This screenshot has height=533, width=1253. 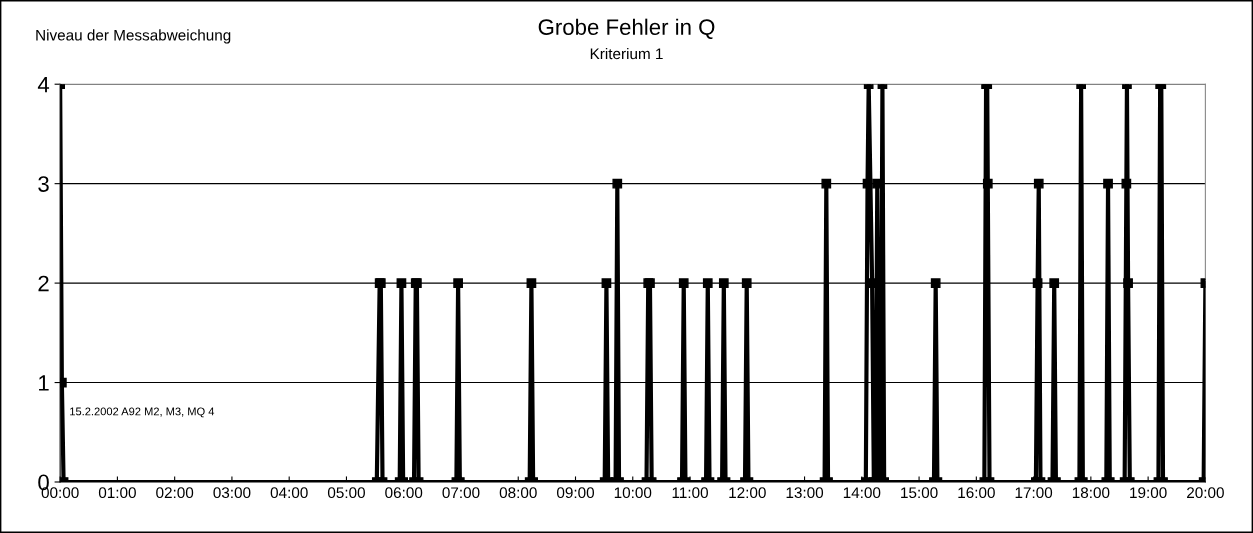 I want to click on x-tick-label: 04:00, so click(x=289, y=493).